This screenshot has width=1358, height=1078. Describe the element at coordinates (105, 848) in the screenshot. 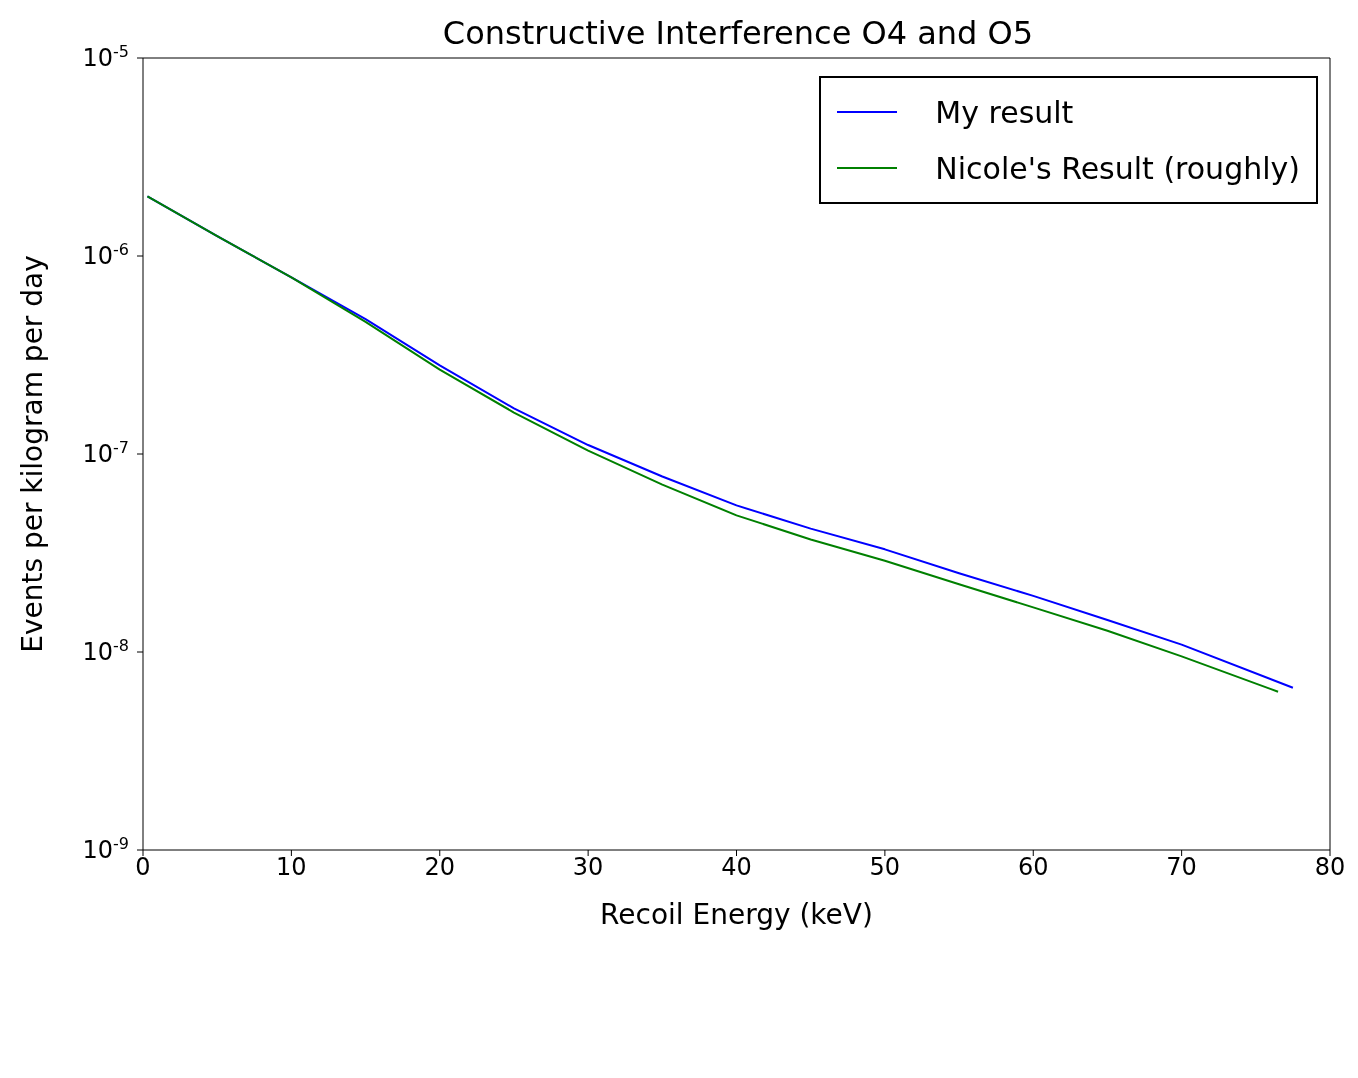

I see `y-tick-label: 10$^{-9}$` at that location.